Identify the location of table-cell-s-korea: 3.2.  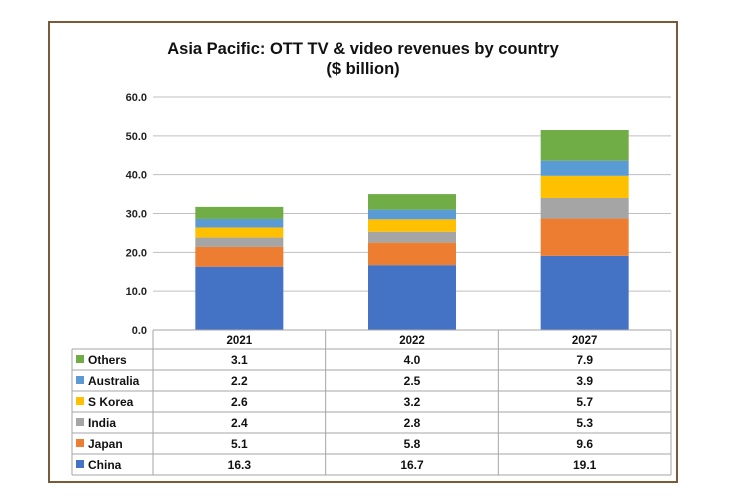
(412, 402).